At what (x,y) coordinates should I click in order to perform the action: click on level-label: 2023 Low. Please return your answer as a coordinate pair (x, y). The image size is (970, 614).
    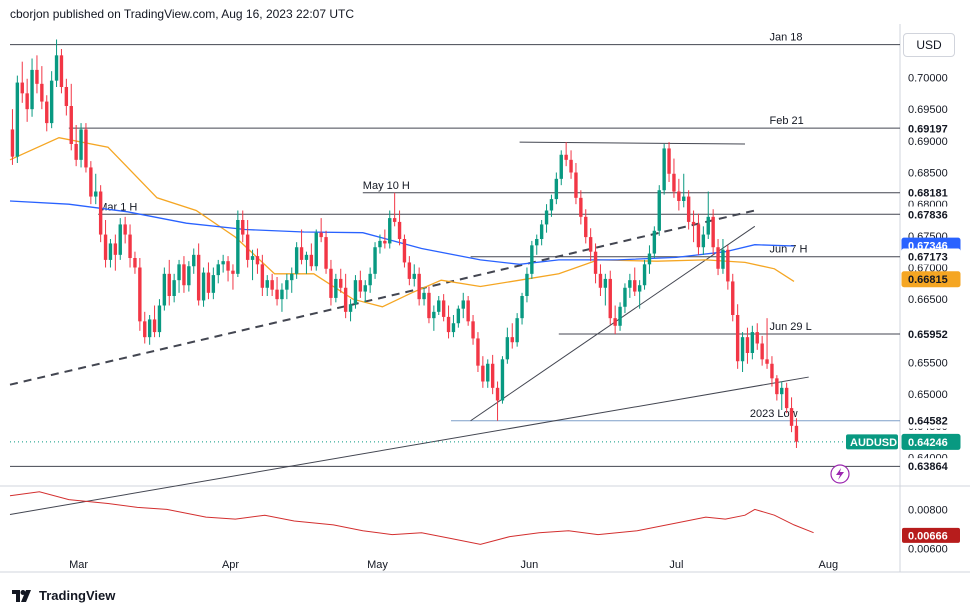
    Looking at the image, I should click on (774, 414).